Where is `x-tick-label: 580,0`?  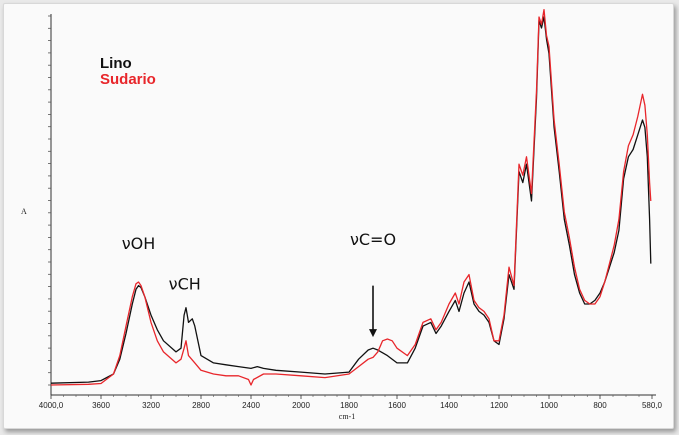
x-tick-label: 580,0 is located at coordinates (652, 405).